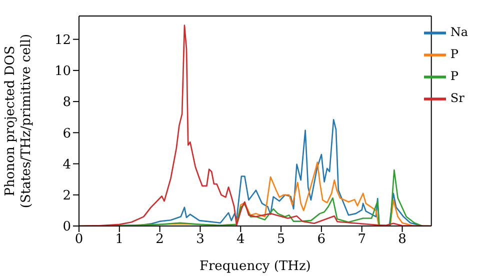 The width and height of the screenshot is (500, 280). I want to click on y-tick-label: 10, so click(62, 72).